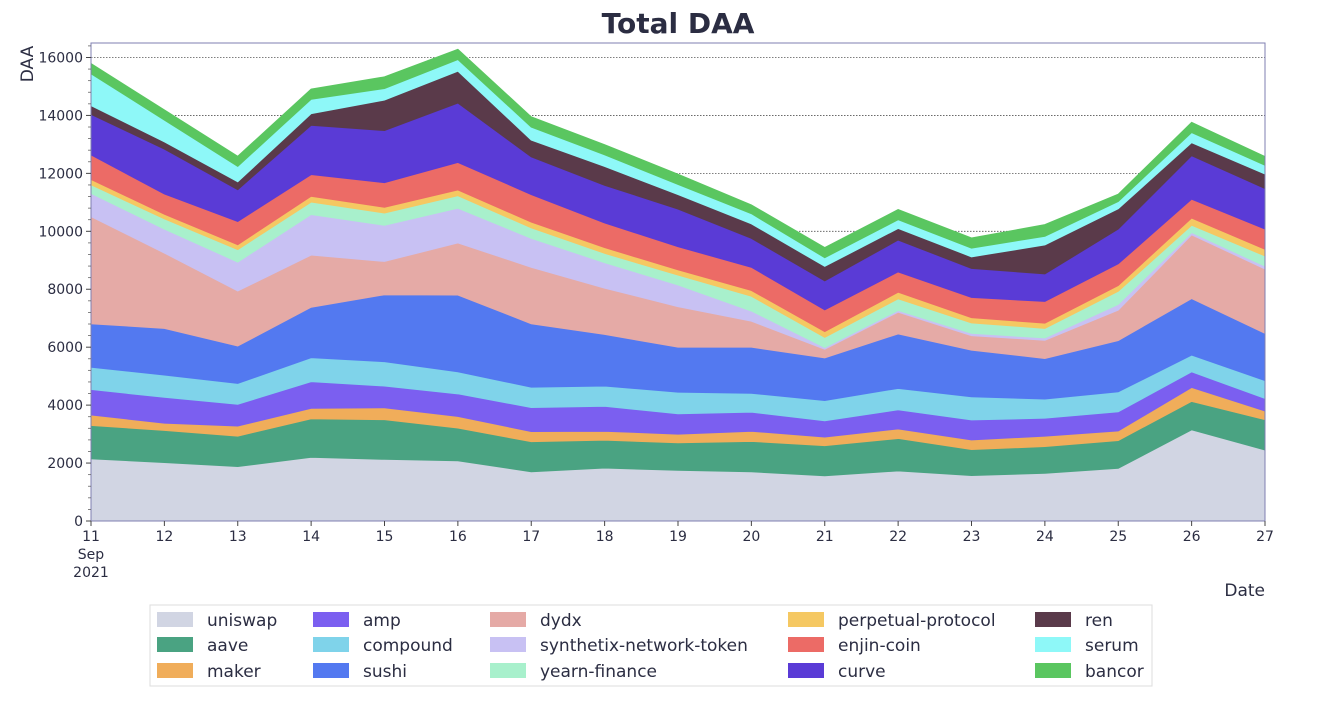 This screenshot has height=716, width=1324. I want to click on legend-swatch-yearn-finance, so click(508, 670).